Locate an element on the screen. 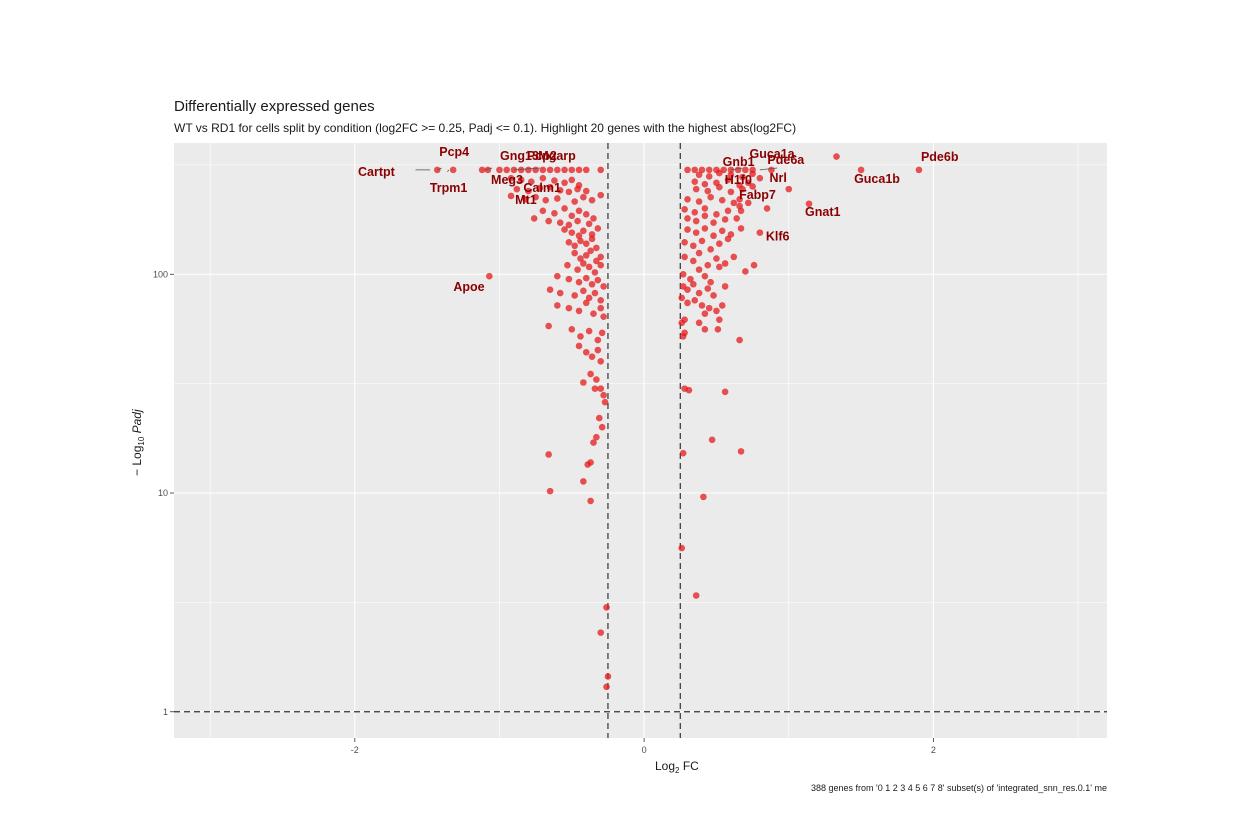 The image size is (1248, 829). chart-title: Differentially expressed genes is located at coordinates (274, 106).